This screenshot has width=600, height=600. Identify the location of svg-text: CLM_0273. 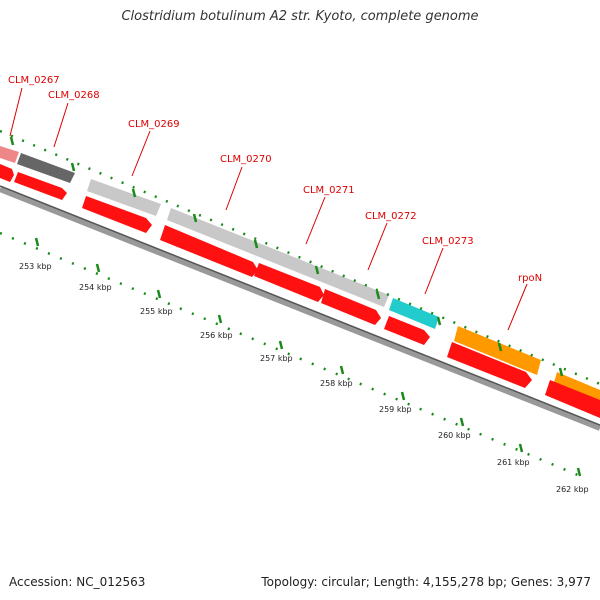
(448, 241).